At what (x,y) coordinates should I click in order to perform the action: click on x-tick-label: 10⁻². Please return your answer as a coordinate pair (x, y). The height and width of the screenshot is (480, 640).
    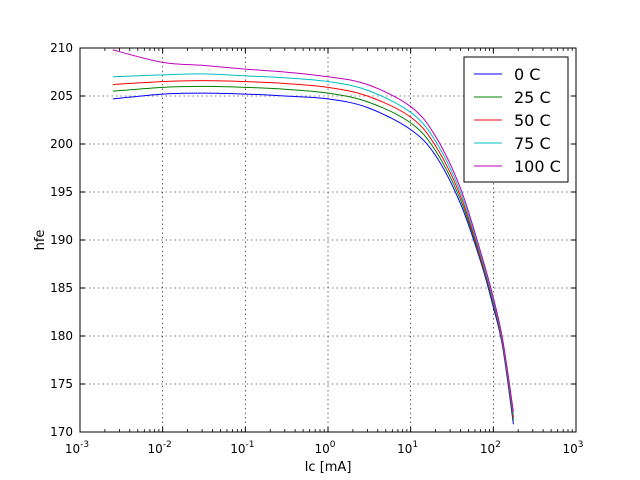
    Looking at the image, I should click on (160, 448).